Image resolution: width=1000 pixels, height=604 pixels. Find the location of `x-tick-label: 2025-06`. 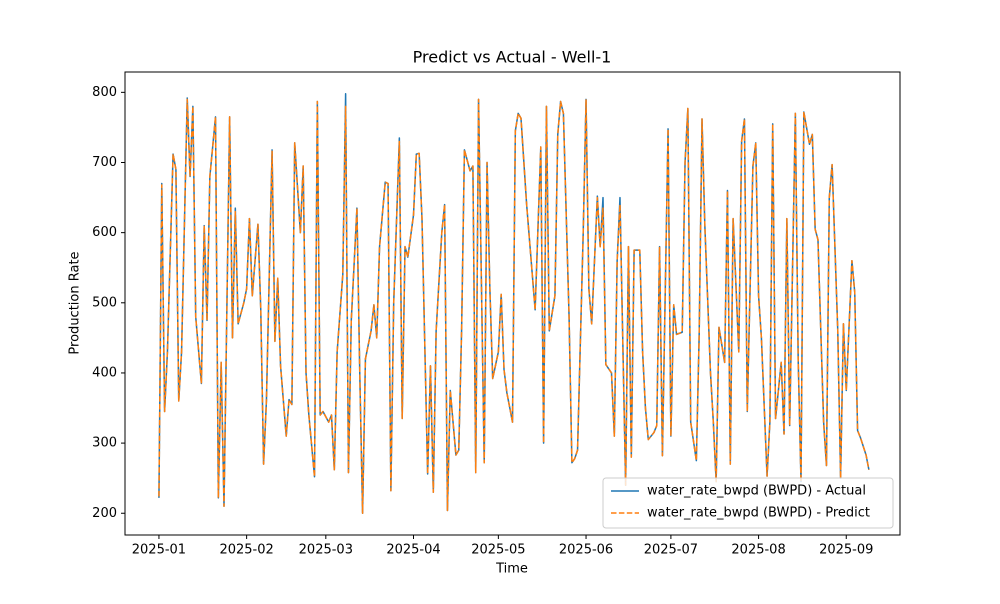

x-tick-label: 2025-06 is located at coordinates (586, 550).